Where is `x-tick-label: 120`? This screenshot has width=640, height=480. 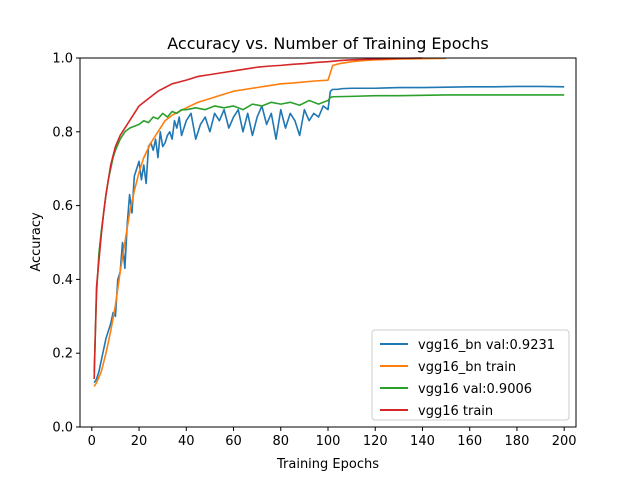
x-tick-label: 120 is located at coordinates (375, 441).